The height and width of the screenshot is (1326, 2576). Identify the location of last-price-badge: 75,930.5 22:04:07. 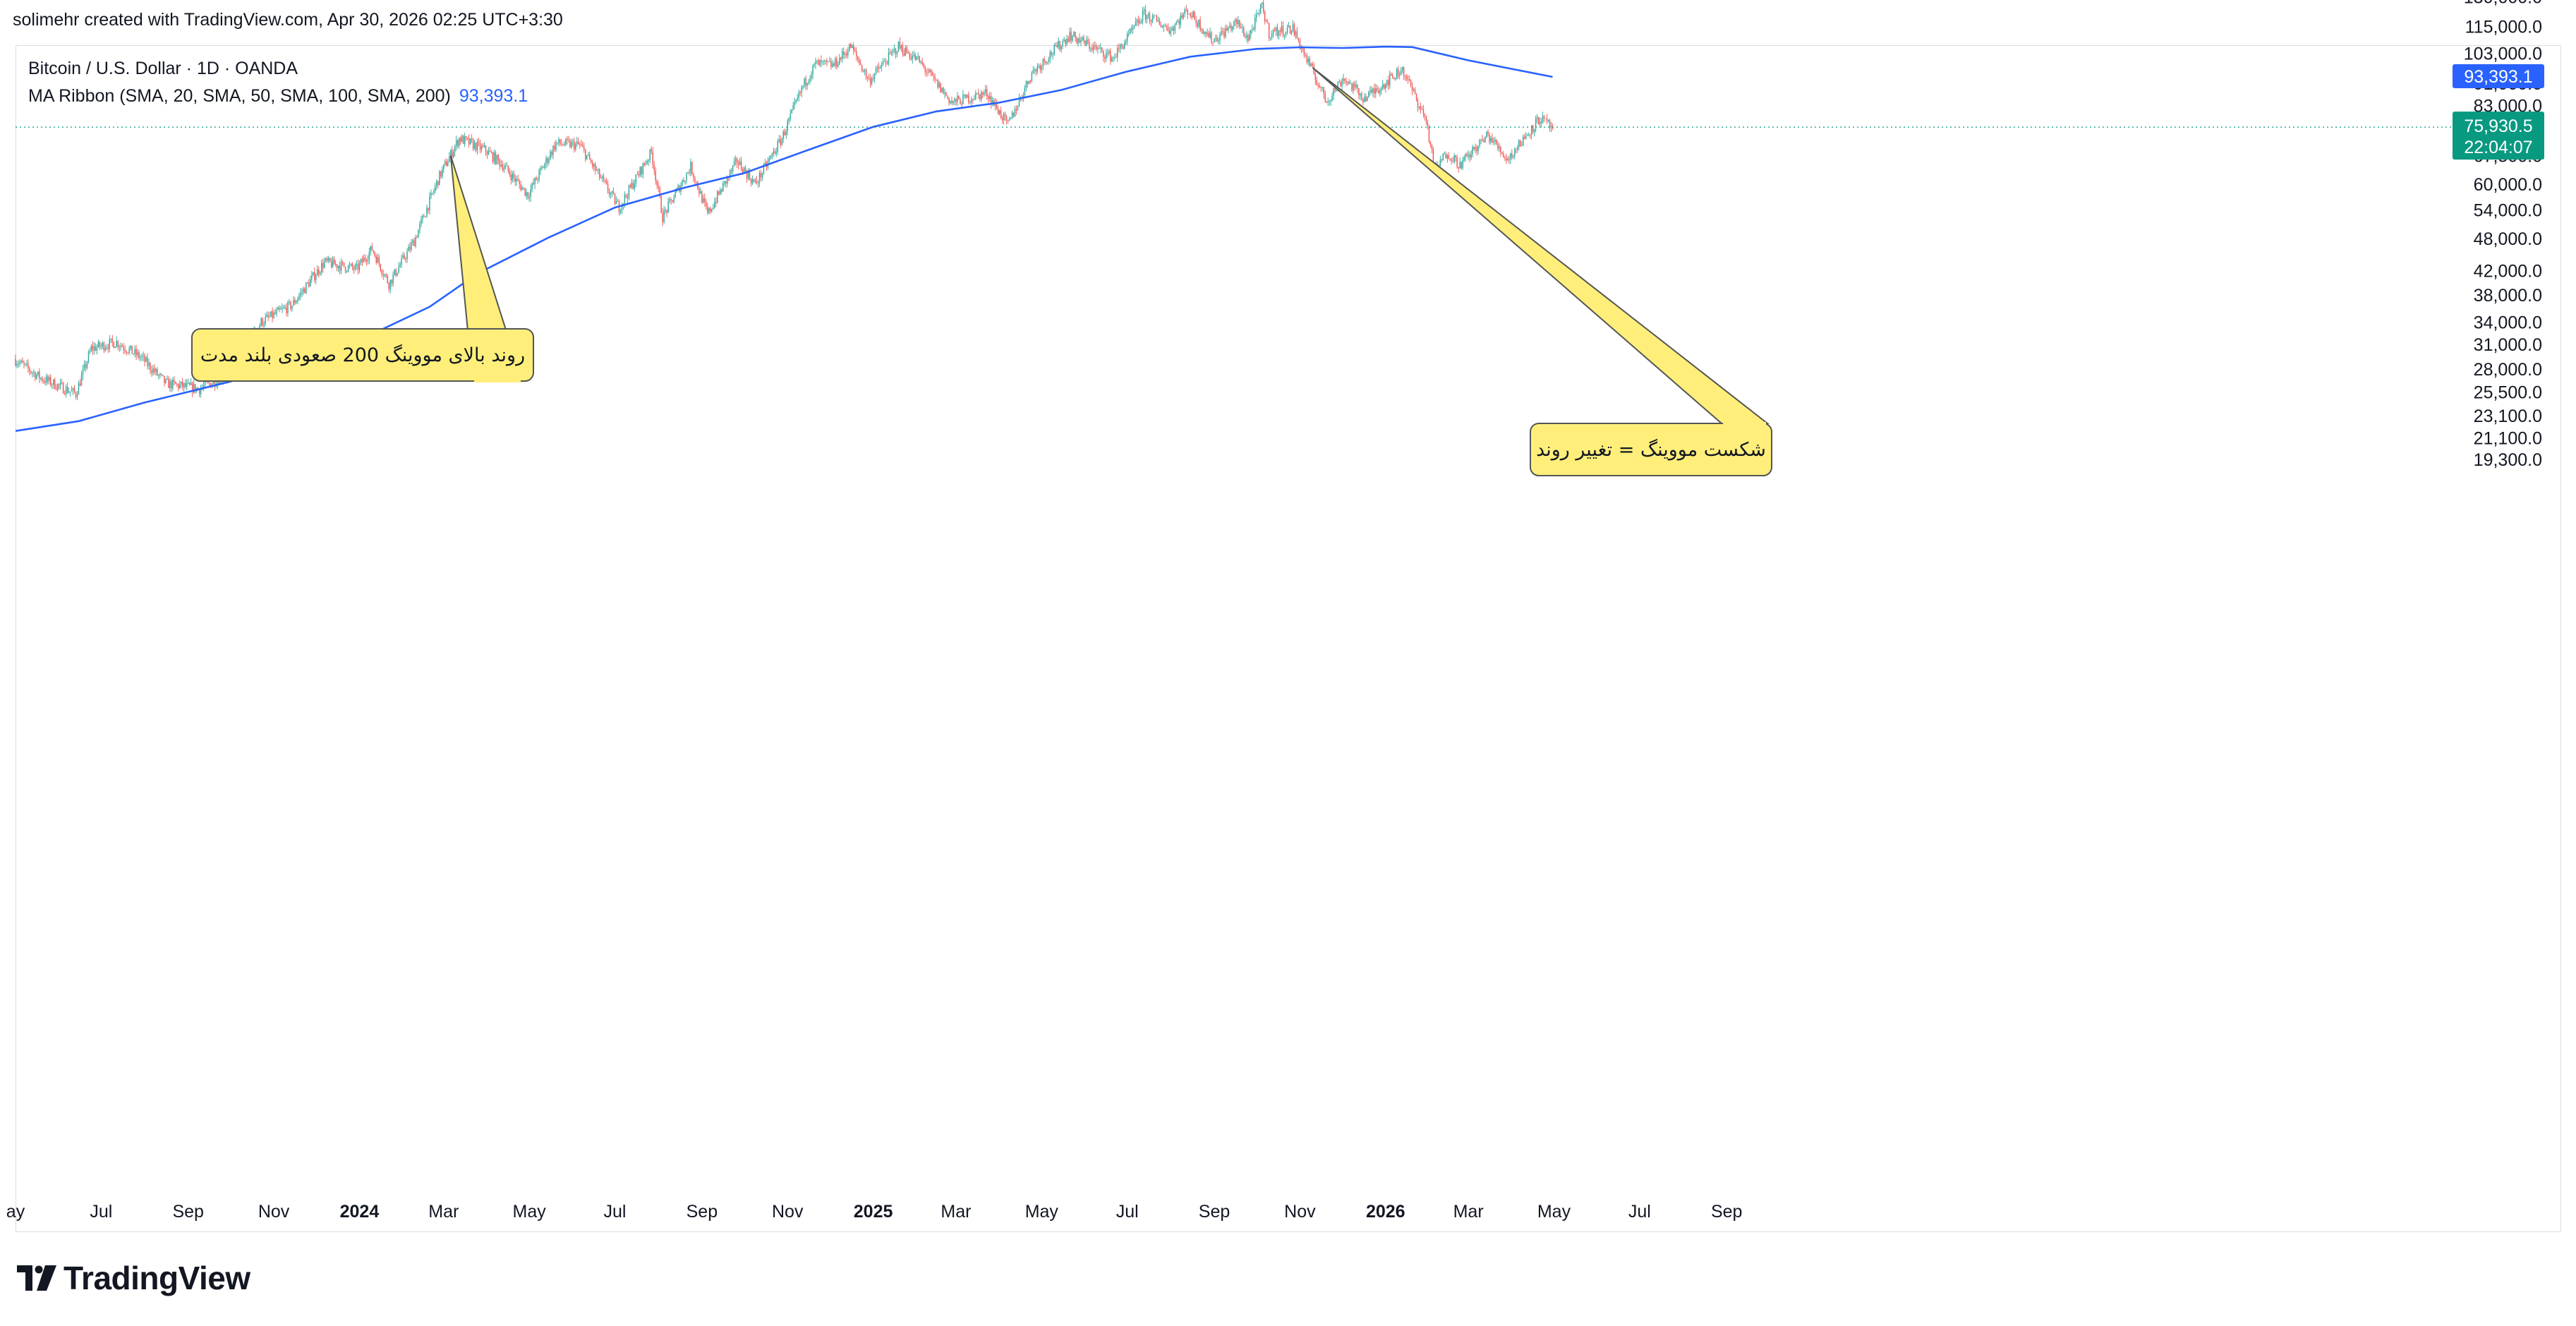
(2499, 135).